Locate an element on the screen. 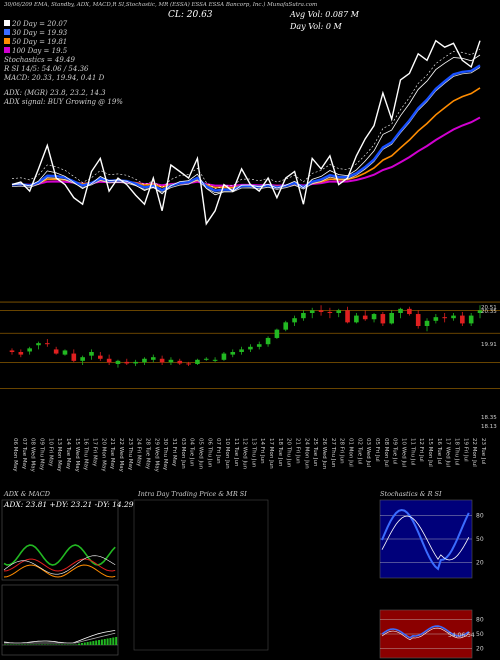 The height and width of the screenshot is (660, 500). stoch-k-line is located at coordinates (425, 539).